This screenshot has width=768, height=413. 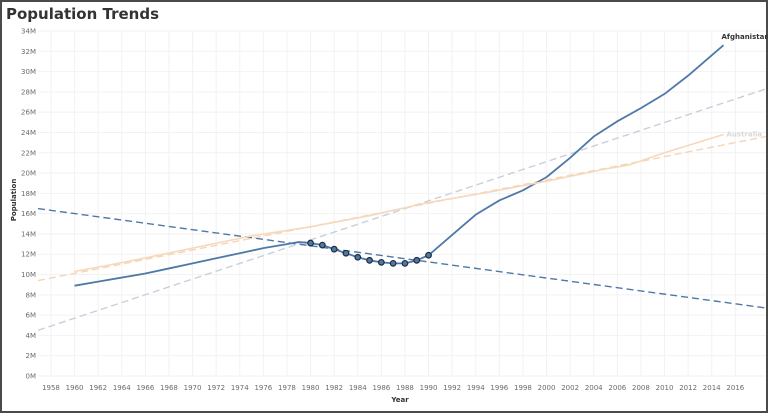 What do you see at coordinates (28, 92) in the screenshot?
I see `y-tick-label: 28M` at bounding box center [28, 92].